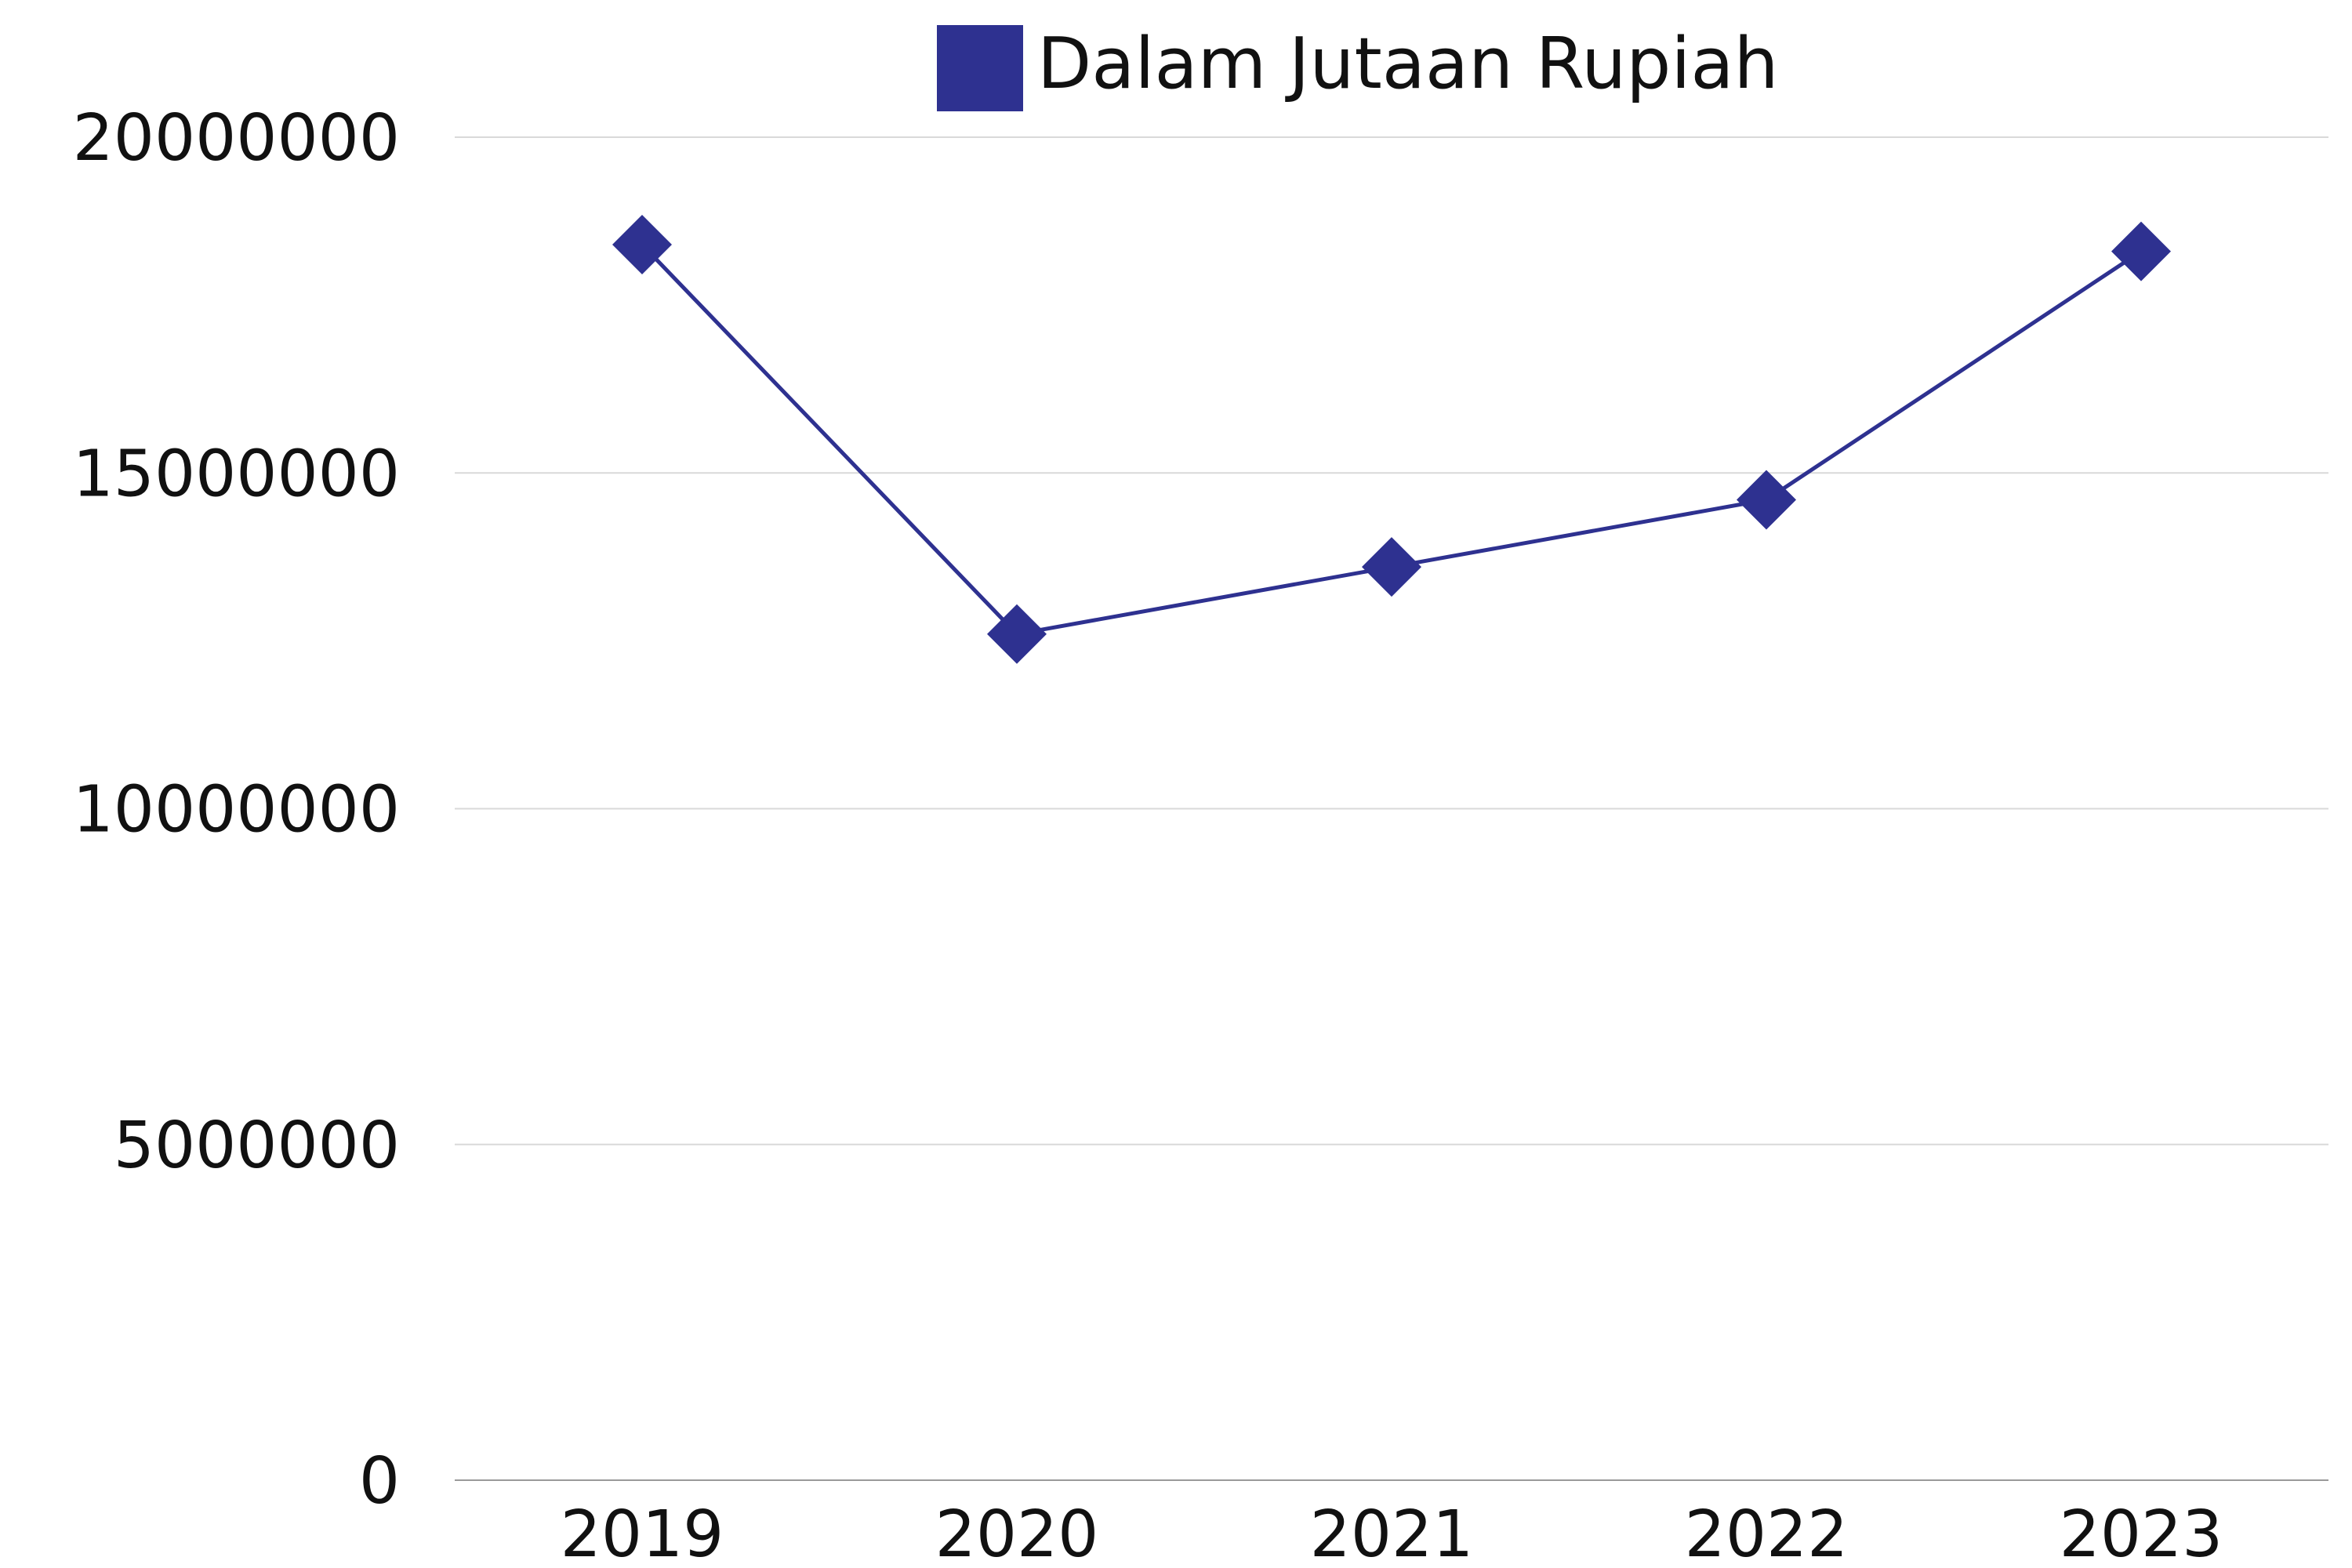 The width and height of the screenshot is (2352, 1568). I want to click on legend-swatch, so click(980, 68).